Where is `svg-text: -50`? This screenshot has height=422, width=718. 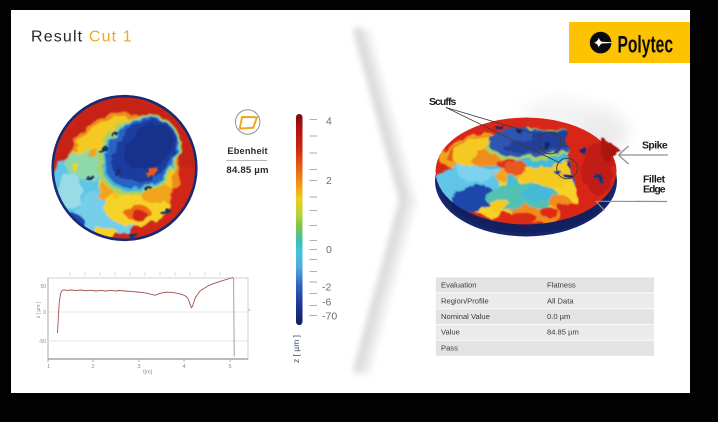 svg-text: -50 is located at coordinates (42, 342).